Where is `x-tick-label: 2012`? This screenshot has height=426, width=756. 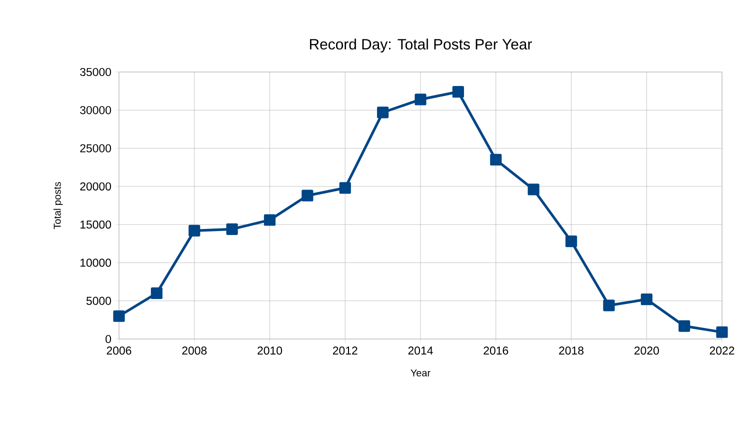 x-tick-label: 2012 is located at coordinates (345, 350).